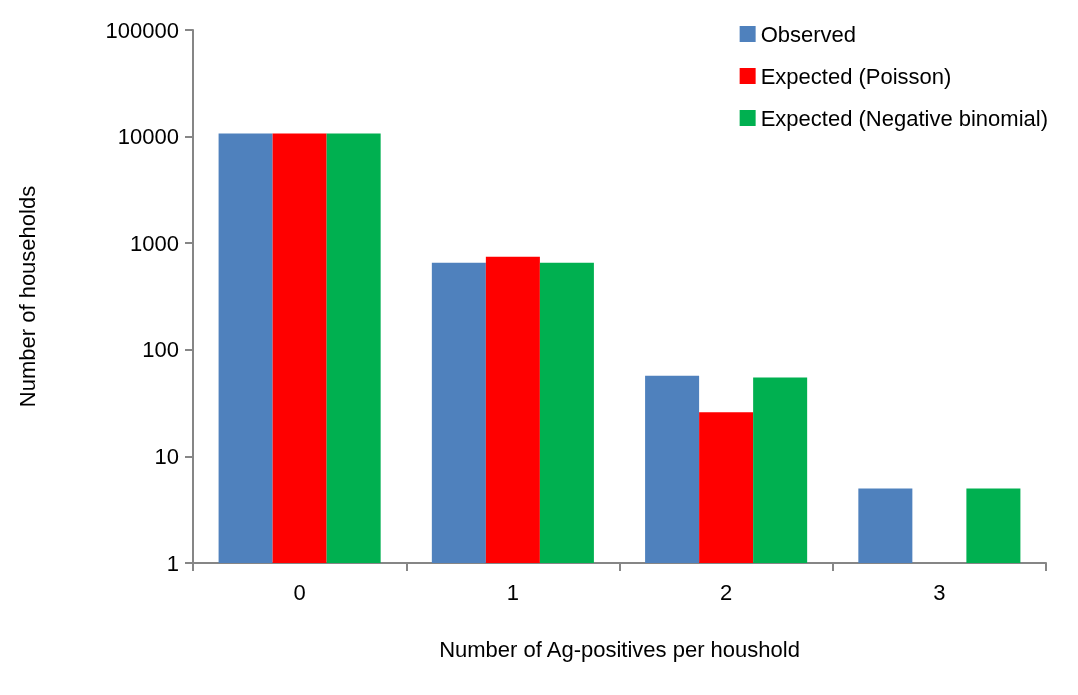  I want to click on legend-label: Expected (Negative binomial), so click(904, 118).